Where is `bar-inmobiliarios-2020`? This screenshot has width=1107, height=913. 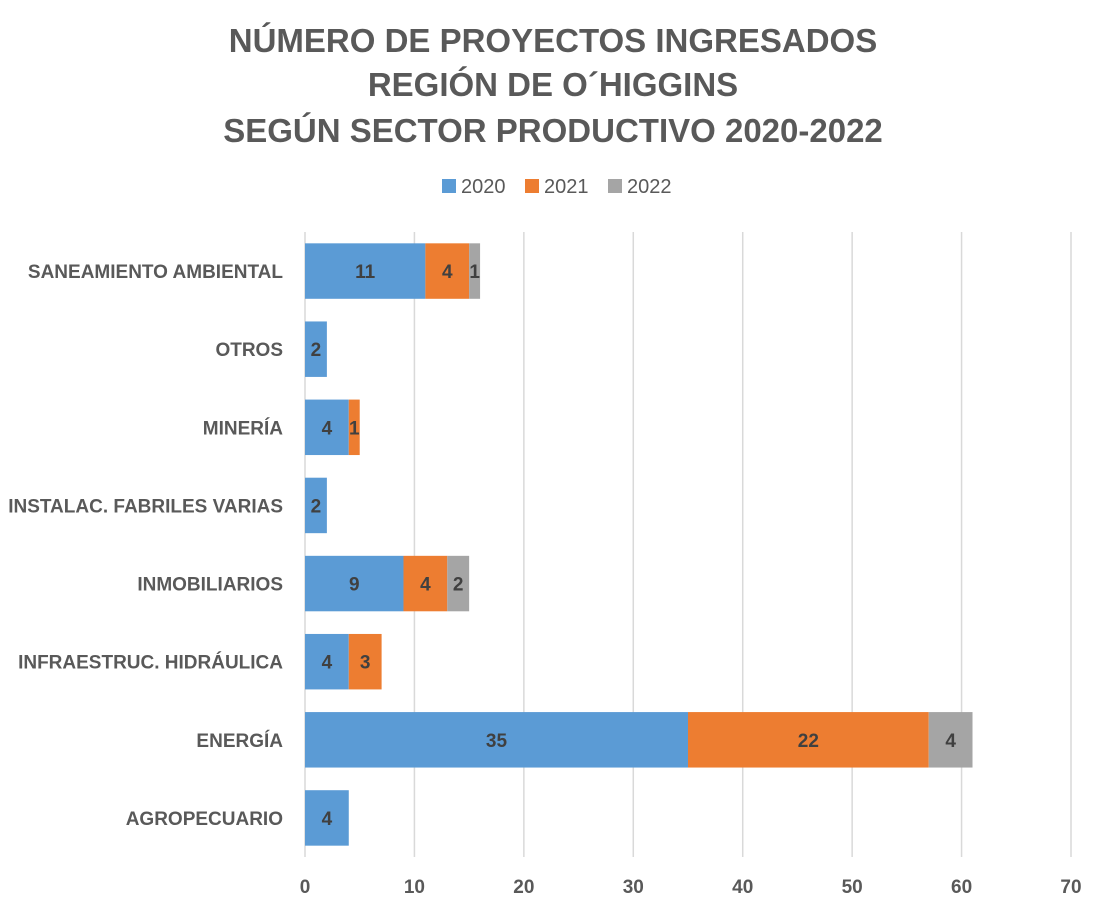 bar-inmobiliarios-2020 is located at coordinates (354, 583).